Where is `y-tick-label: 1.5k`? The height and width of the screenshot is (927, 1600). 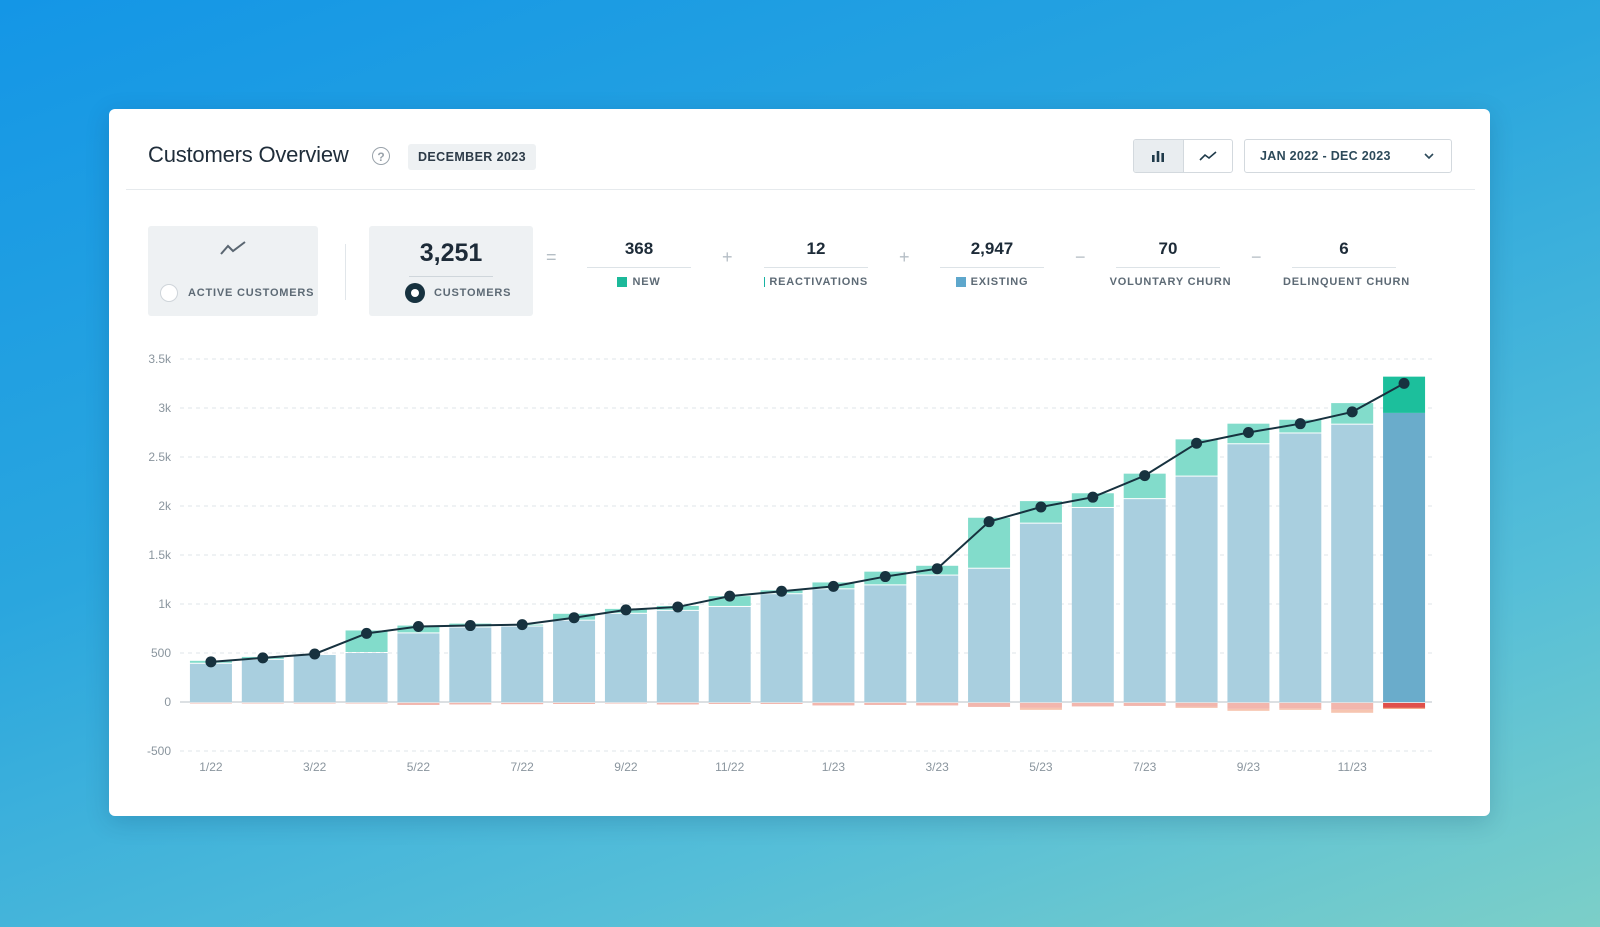 y-tick-label: 1.5k is located at coordinates (160, 555).